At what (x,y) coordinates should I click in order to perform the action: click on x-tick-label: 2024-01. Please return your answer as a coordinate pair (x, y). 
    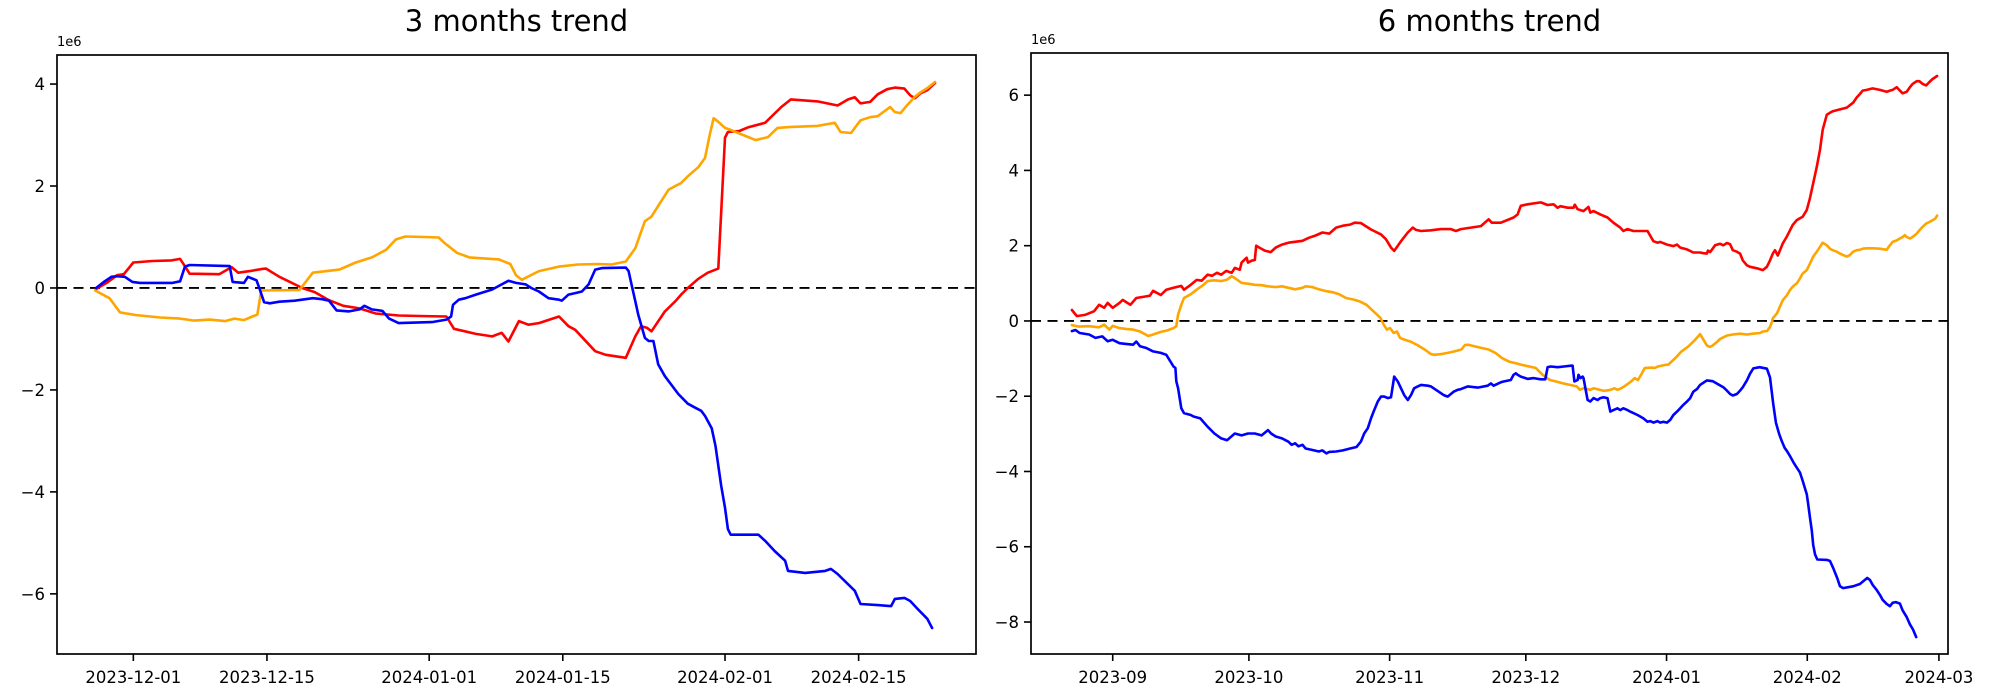
    Looking at the image, I should click on (1666, 677).